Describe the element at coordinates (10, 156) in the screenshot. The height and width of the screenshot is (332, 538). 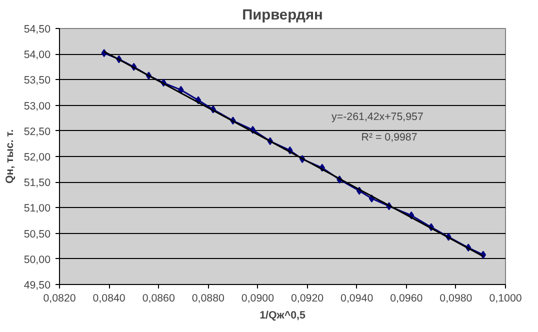
I see `y-axis-title: Qн, тыс. т.` at that location.